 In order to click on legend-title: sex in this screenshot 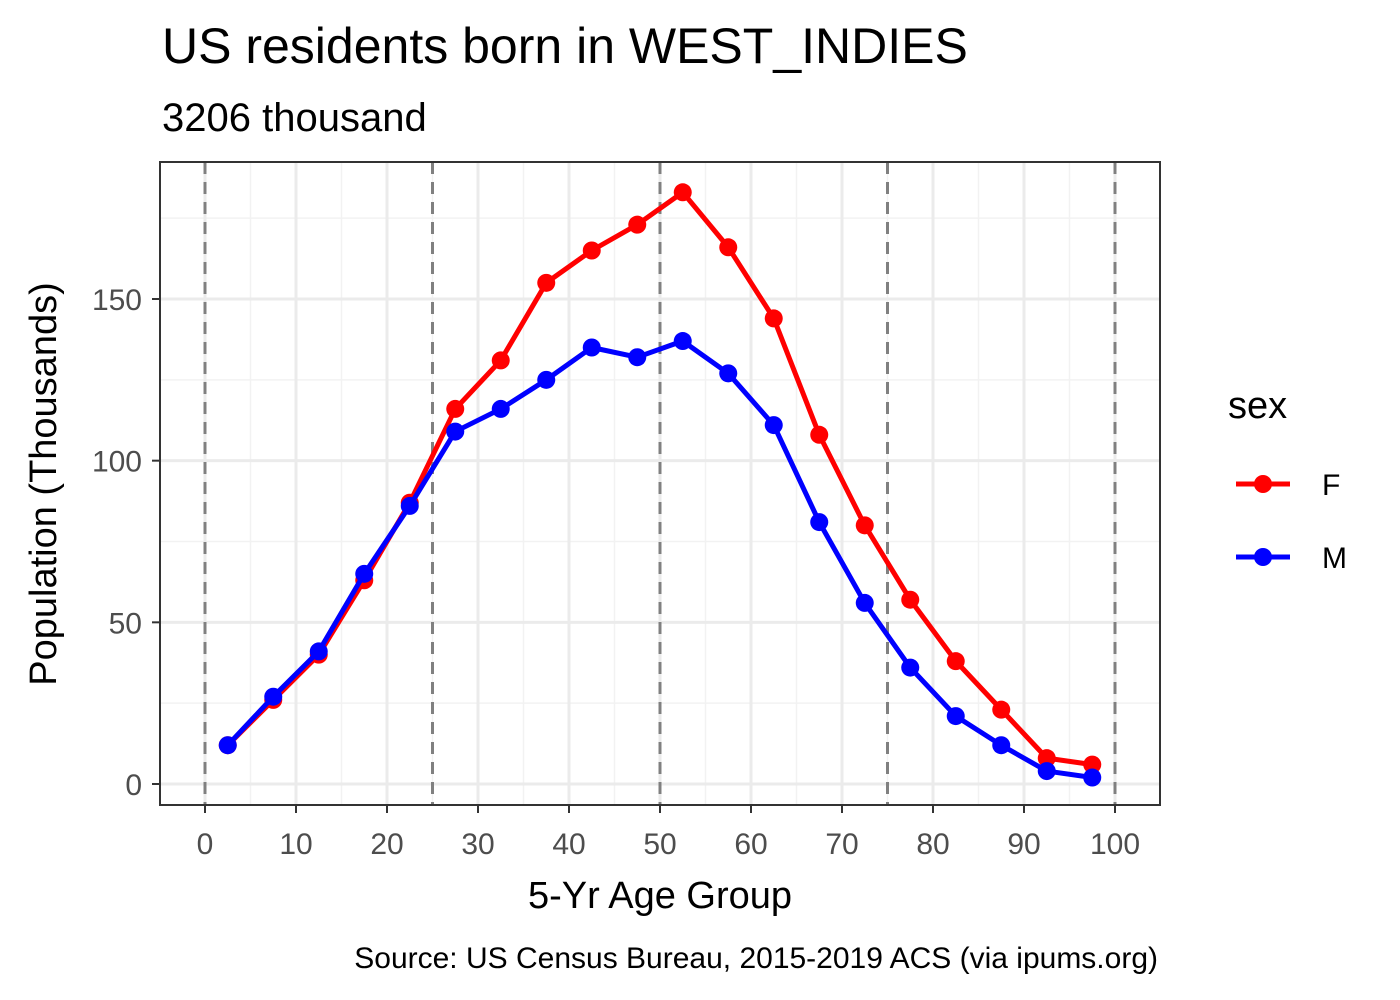, I will do `click(1257, 406)`.